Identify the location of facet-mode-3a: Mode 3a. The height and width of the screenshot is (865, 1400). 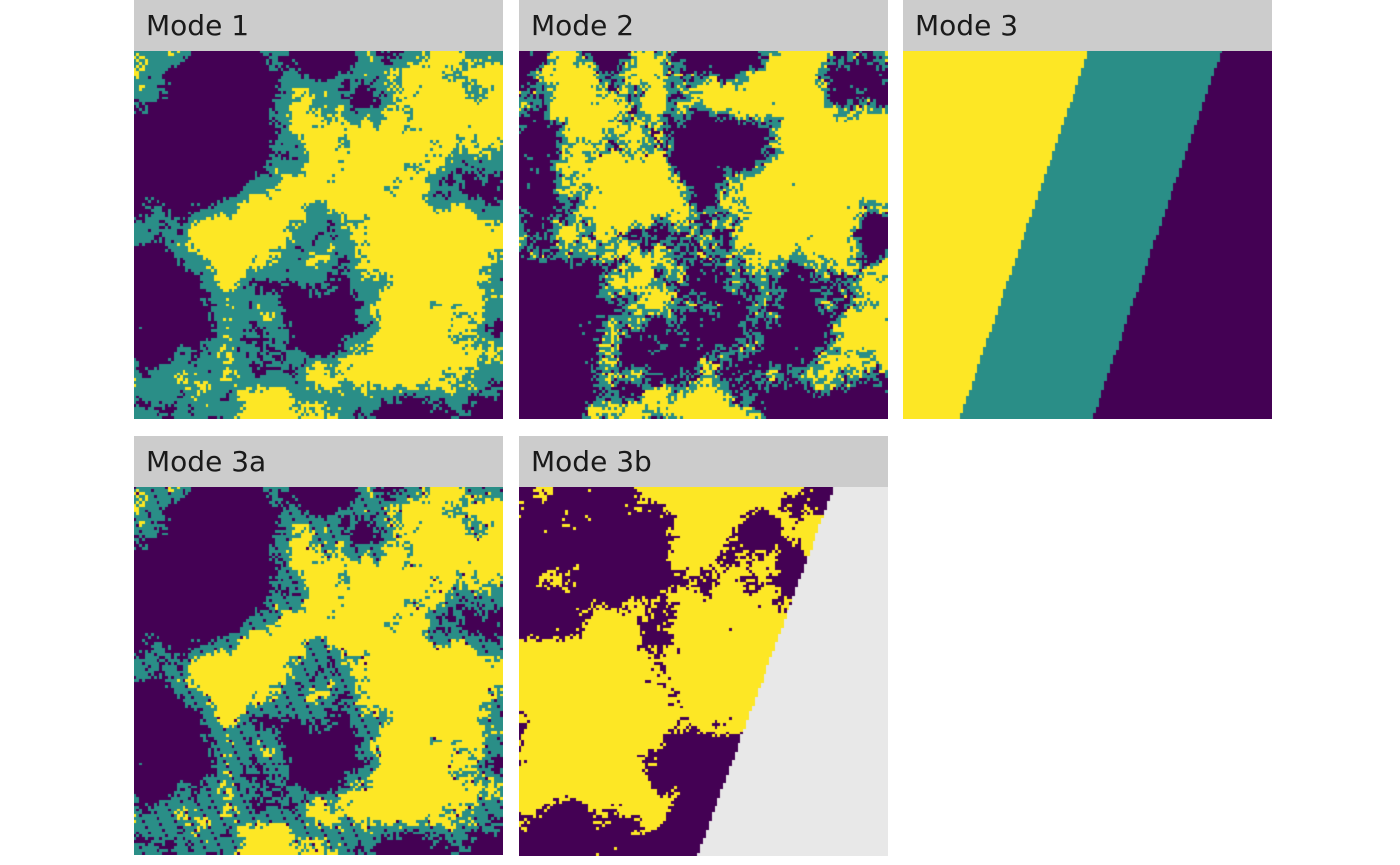
(318, 645).